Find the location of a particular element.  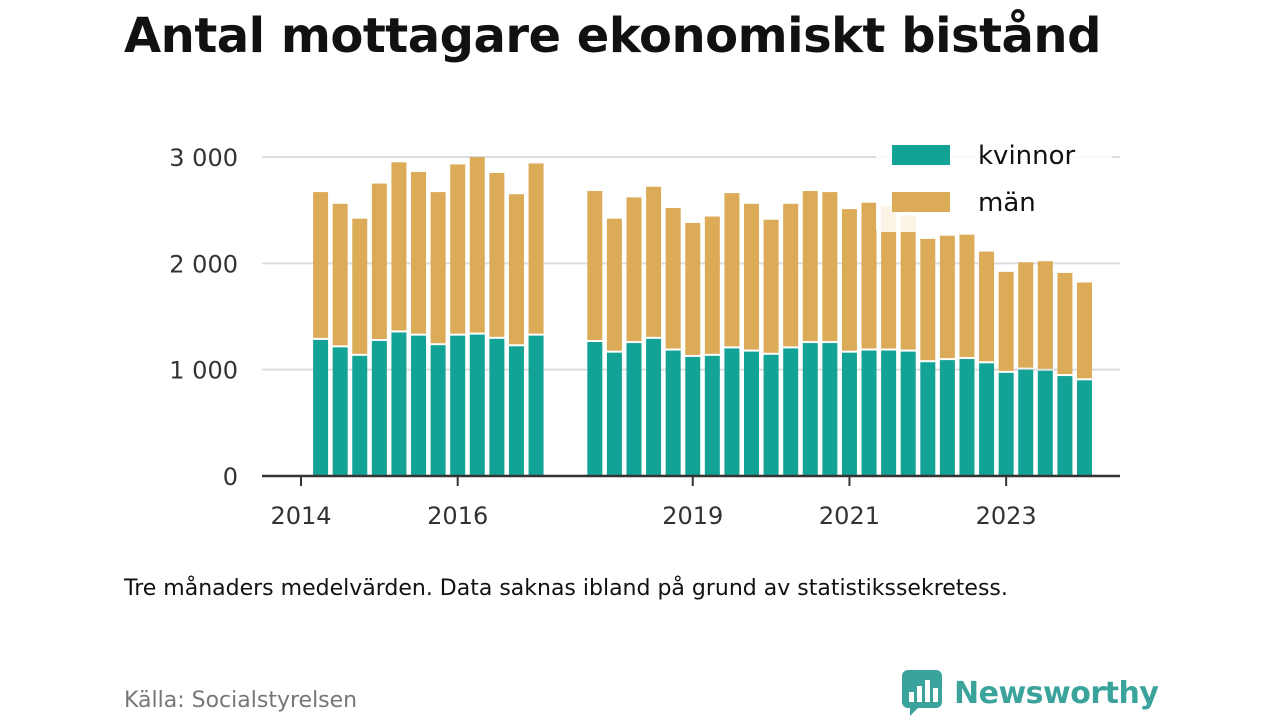

legend-label: män is located at coordinates (1007, 203).